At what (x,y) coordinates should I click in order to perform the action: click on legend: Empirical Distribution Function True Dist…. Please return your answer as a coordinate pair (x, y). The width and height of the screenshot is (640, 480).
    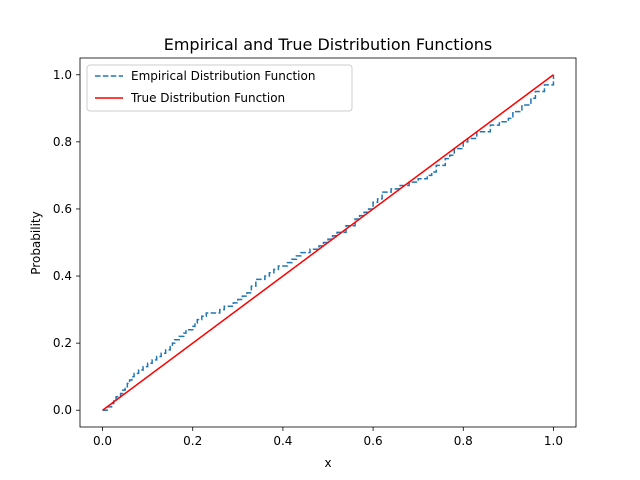
    Looking at the image, I should click on (219, 88).